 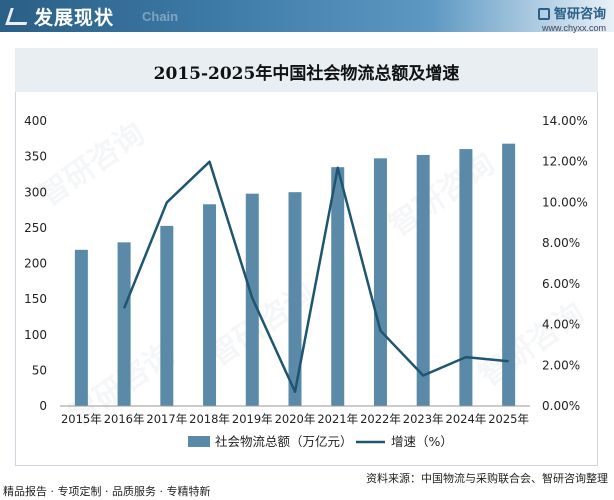 I want to click on x-tick-label-1: 2016年, so click(x=124, y=419).